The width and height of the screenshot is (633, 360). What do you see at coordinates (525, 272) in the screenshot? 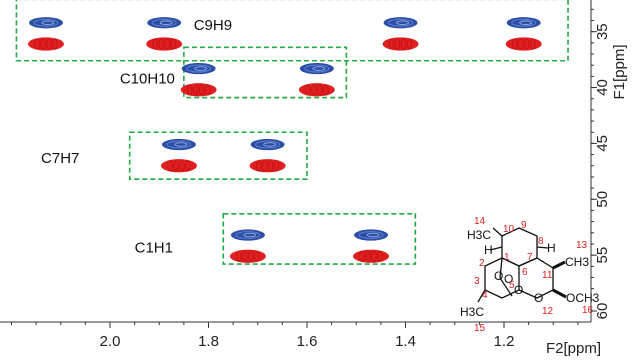
I see `atom-number-6: 6` at bounding box center [525, 272].